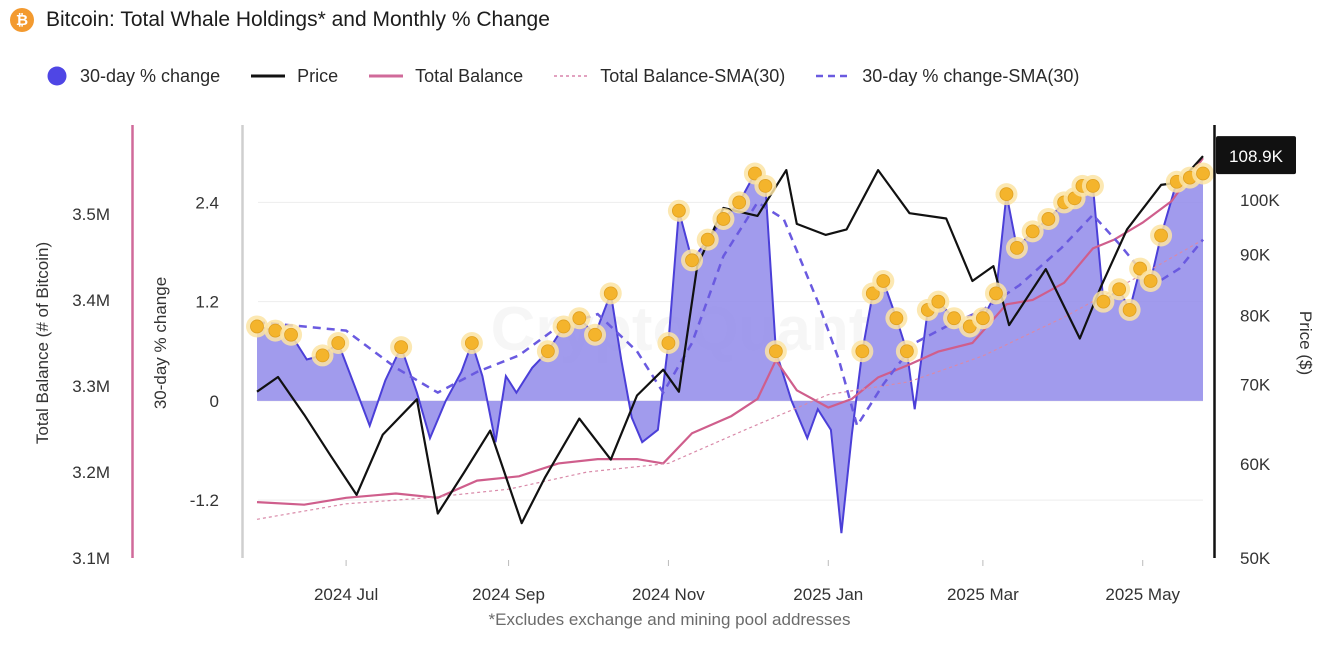 This screenshot has height=651, width=1339. Describe the element at coordinates (91, 300) in the screenshot. I see `balance-tick-label: 3.4M` at that location.